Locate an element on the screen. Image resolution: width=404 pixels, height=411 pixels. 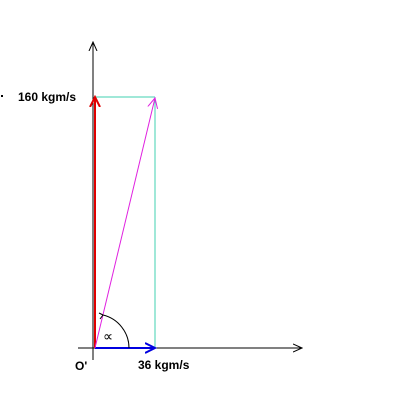
resultant-vector is located at coordinates (124, 223).